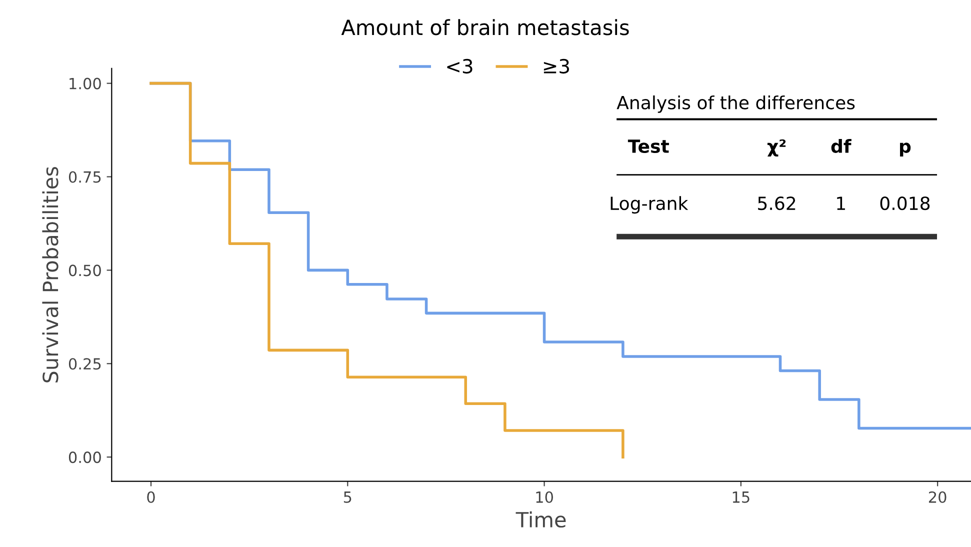  Describe the element at coordinates (648, 147) in the screenshot. I see `annotation: Test` at that location.